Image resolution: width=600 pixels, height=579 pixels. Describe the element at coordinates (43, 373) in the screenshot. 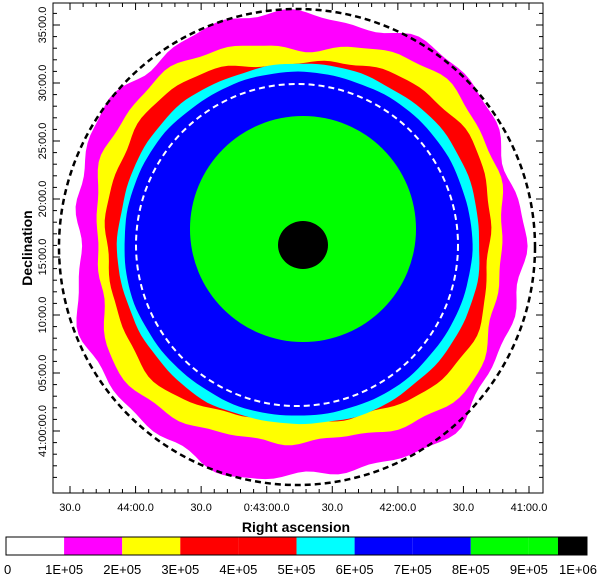

I see `y-tick-label: 05:00.0` at that location.